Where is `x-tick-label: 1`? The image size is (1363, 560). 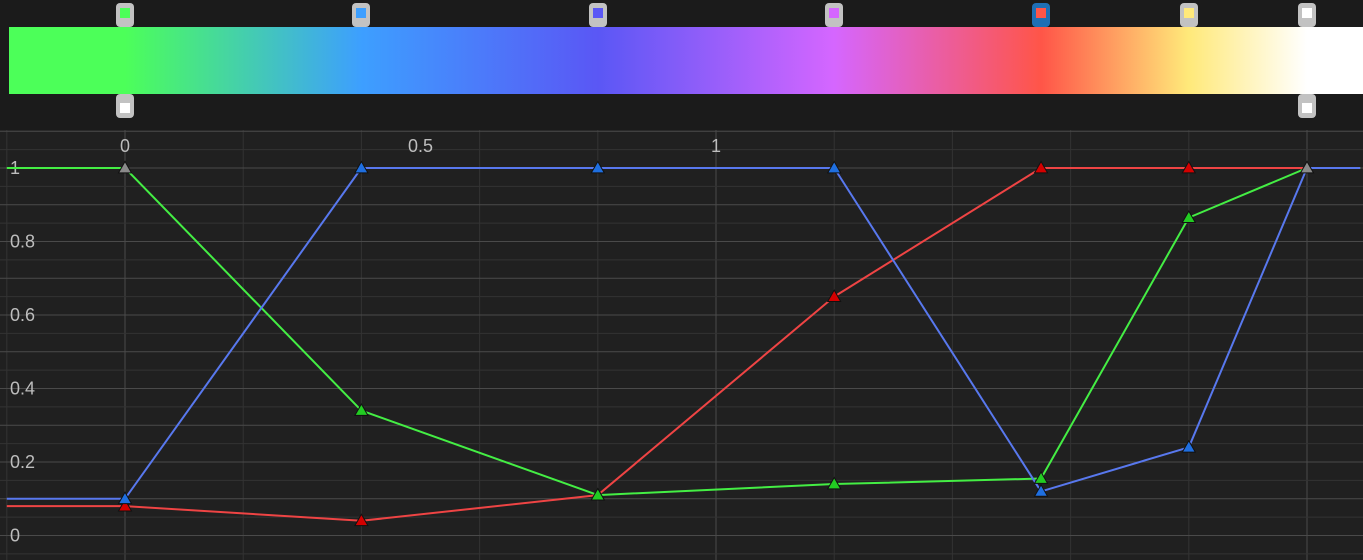 x-tick-label: 1 is located at coordinates (716, 146).